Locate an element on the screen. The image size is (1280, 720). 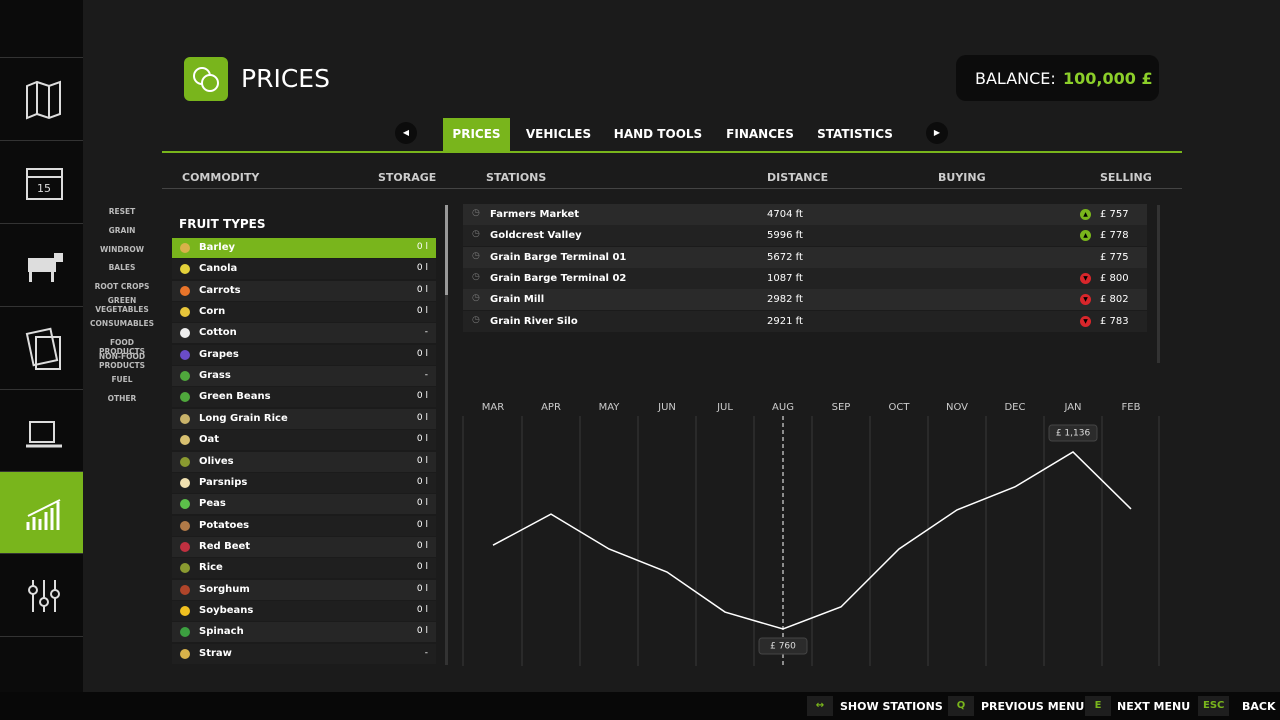
filter: RESET is located at coordinates (122, 211).